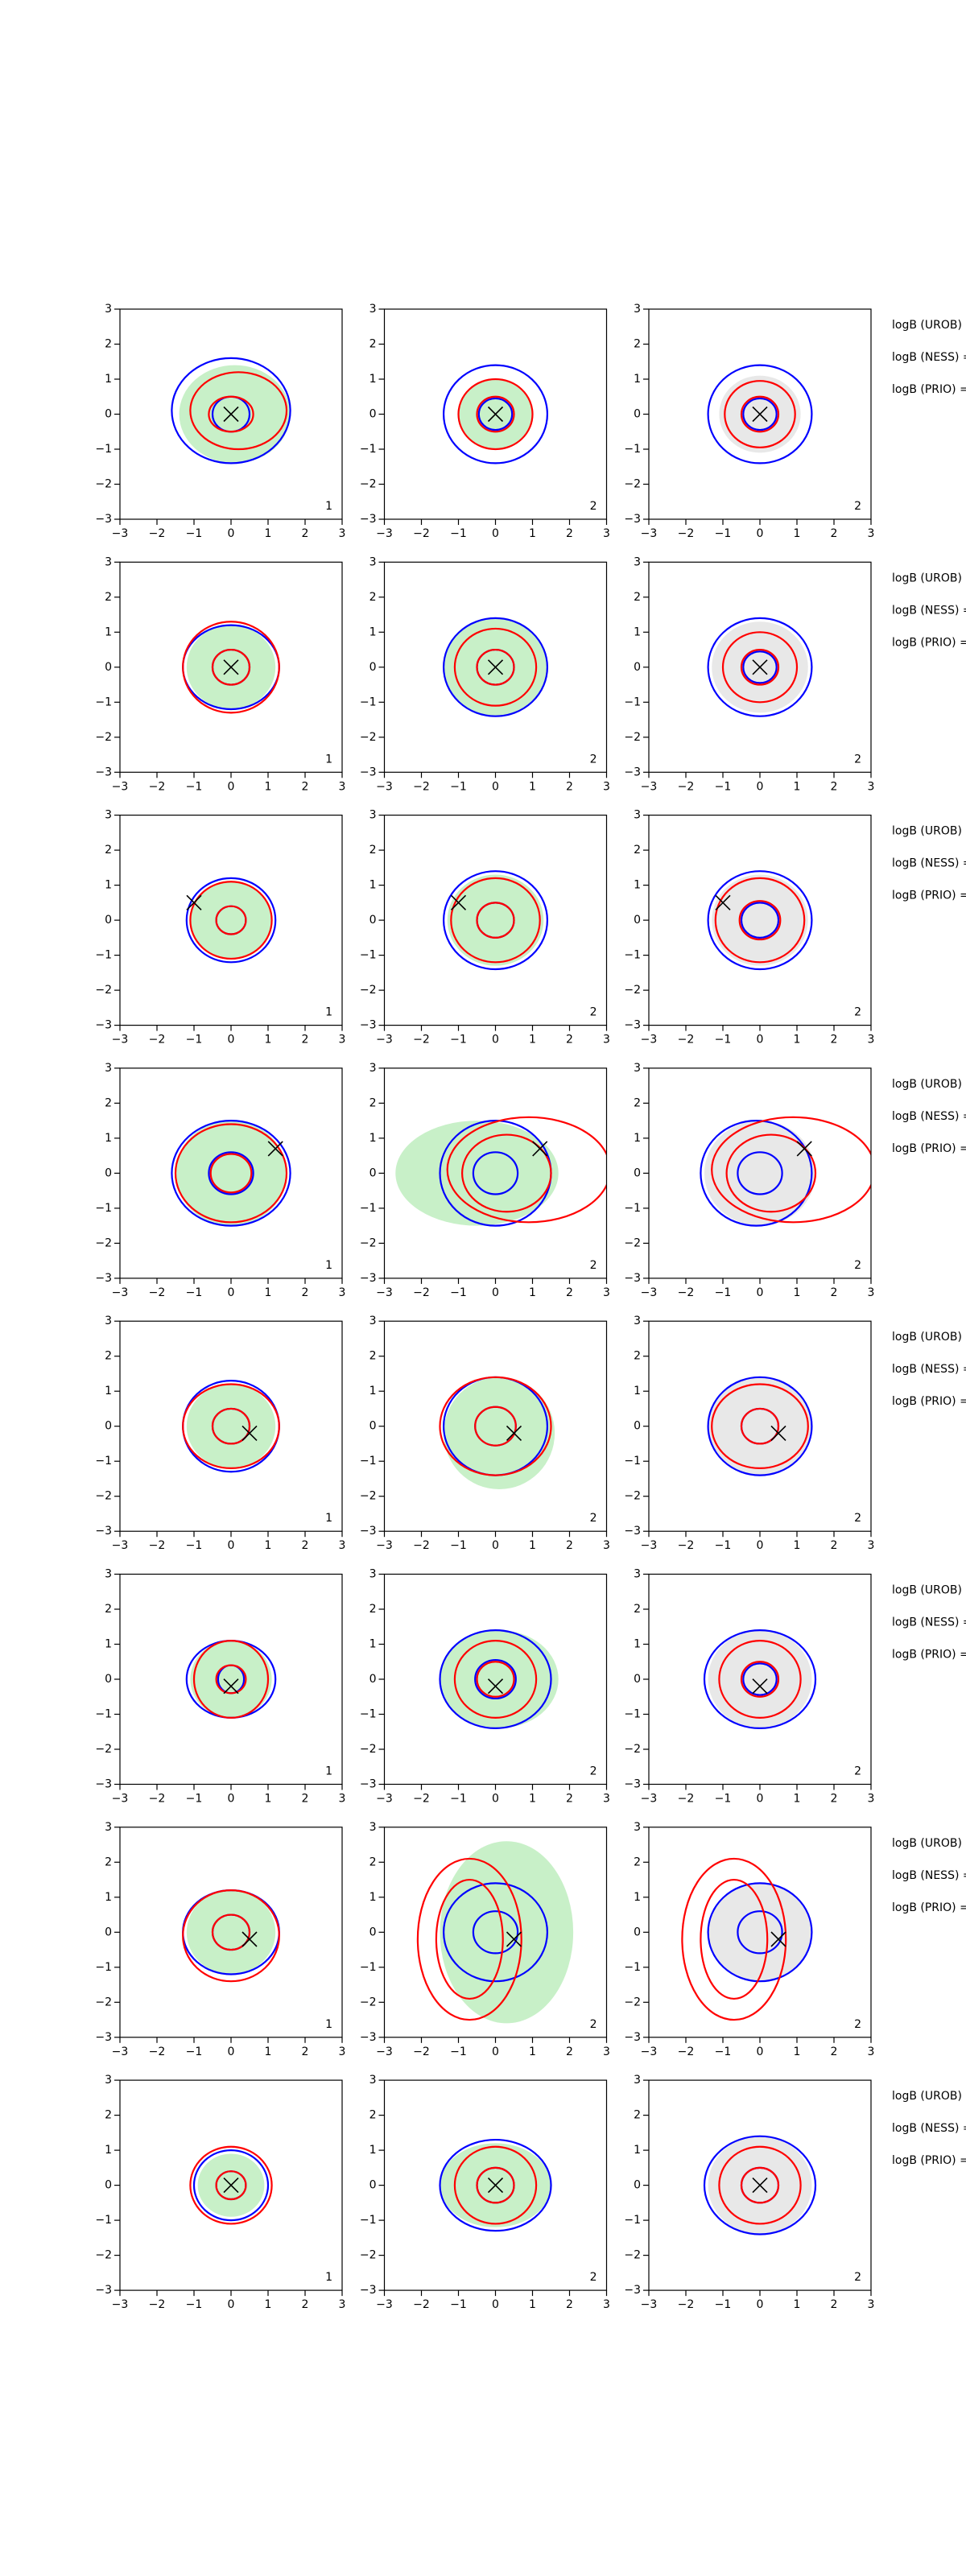  I want to click on panel-label: 1, so click(328, 759).